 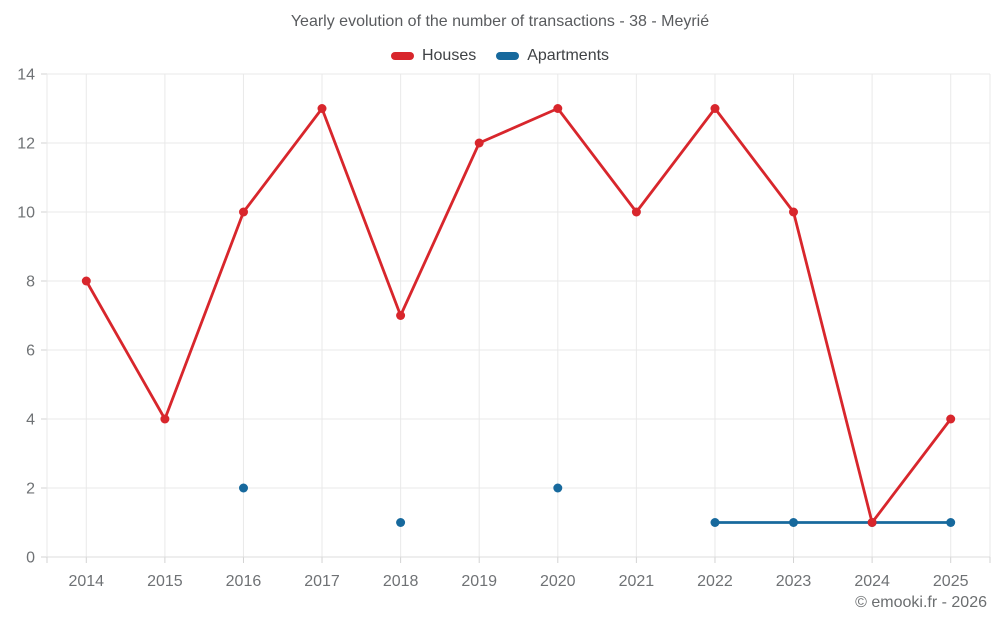 I want to click on y-axis-label: 0, so click(x=30, y=558).